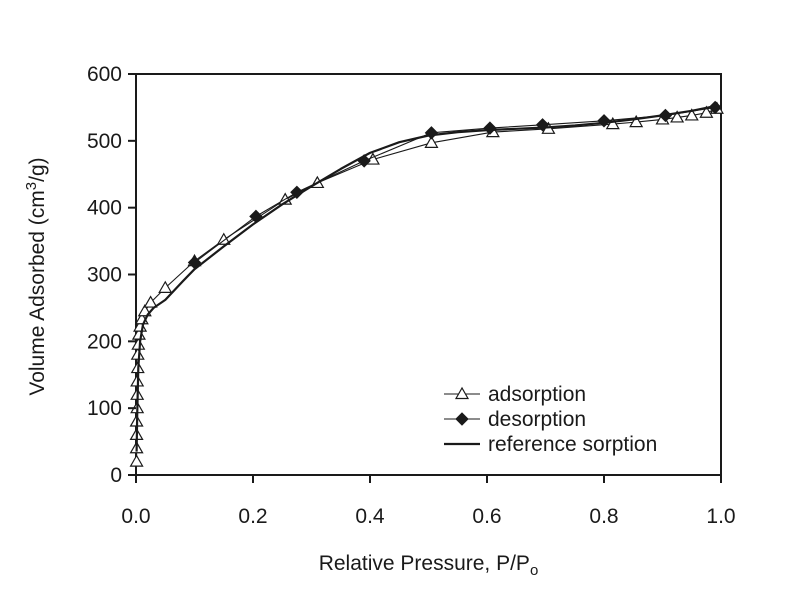  Describe the element at coordinates (36, 276) in the screenshot. I see `y-axis-title: Volume Adsorbed (cm3/g)` at that location.